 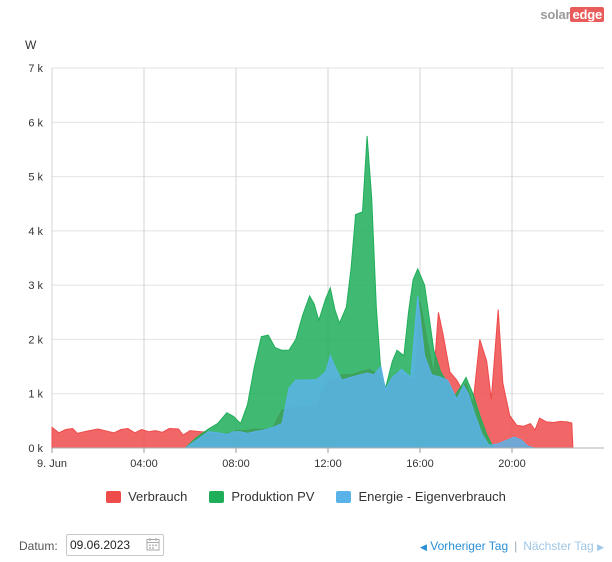 What do you see at coordinates (600, 547) in the screenshot?
I see `triangle-right-icon: ▶` at bounding box center [600, 547].